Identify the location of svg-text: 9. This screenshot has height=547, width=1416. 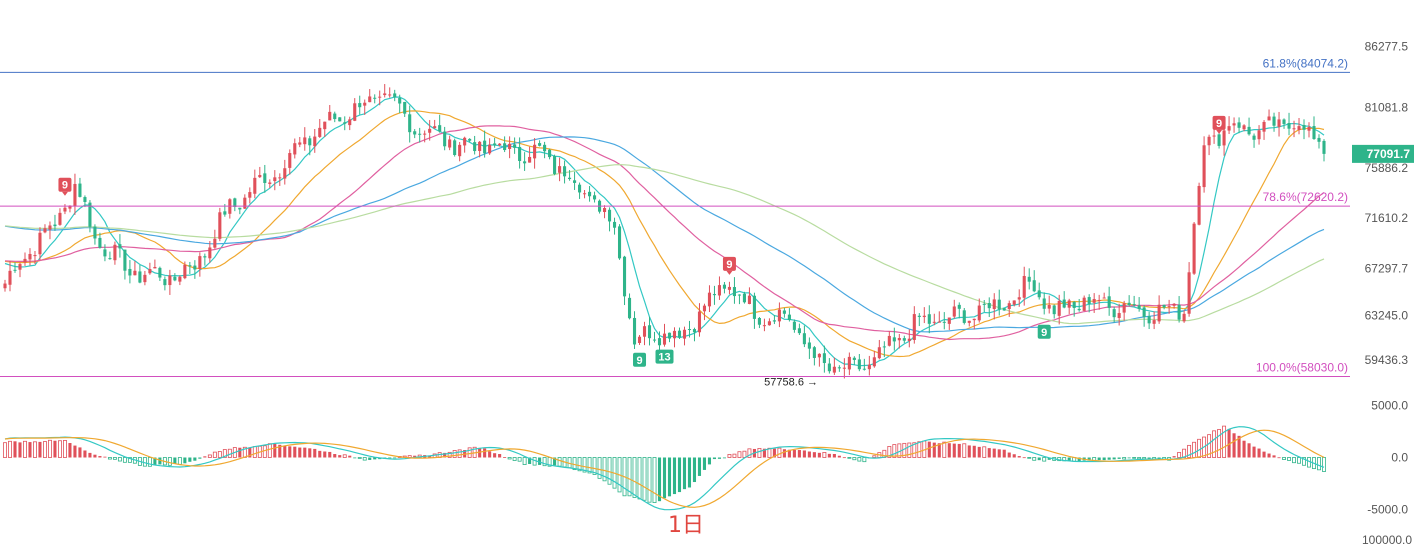
(729, 265).